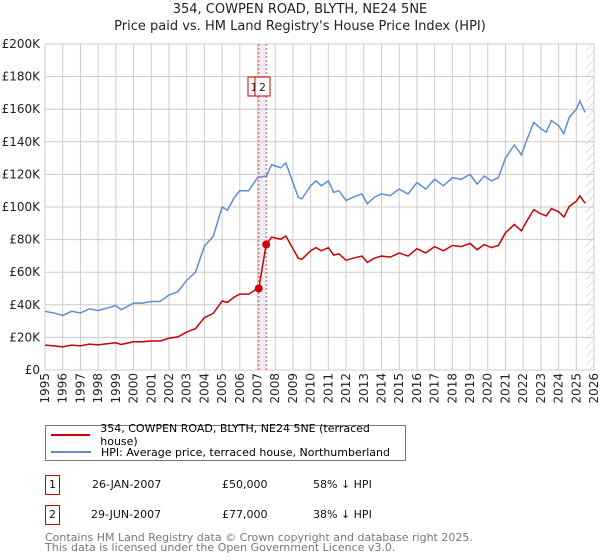 The width and height of the screenshot is (600, 560). What do you see at coordinates (52, 485) in the screenshot?
I see `sale-marker-badge: 1` at bounding box center [52, 485].